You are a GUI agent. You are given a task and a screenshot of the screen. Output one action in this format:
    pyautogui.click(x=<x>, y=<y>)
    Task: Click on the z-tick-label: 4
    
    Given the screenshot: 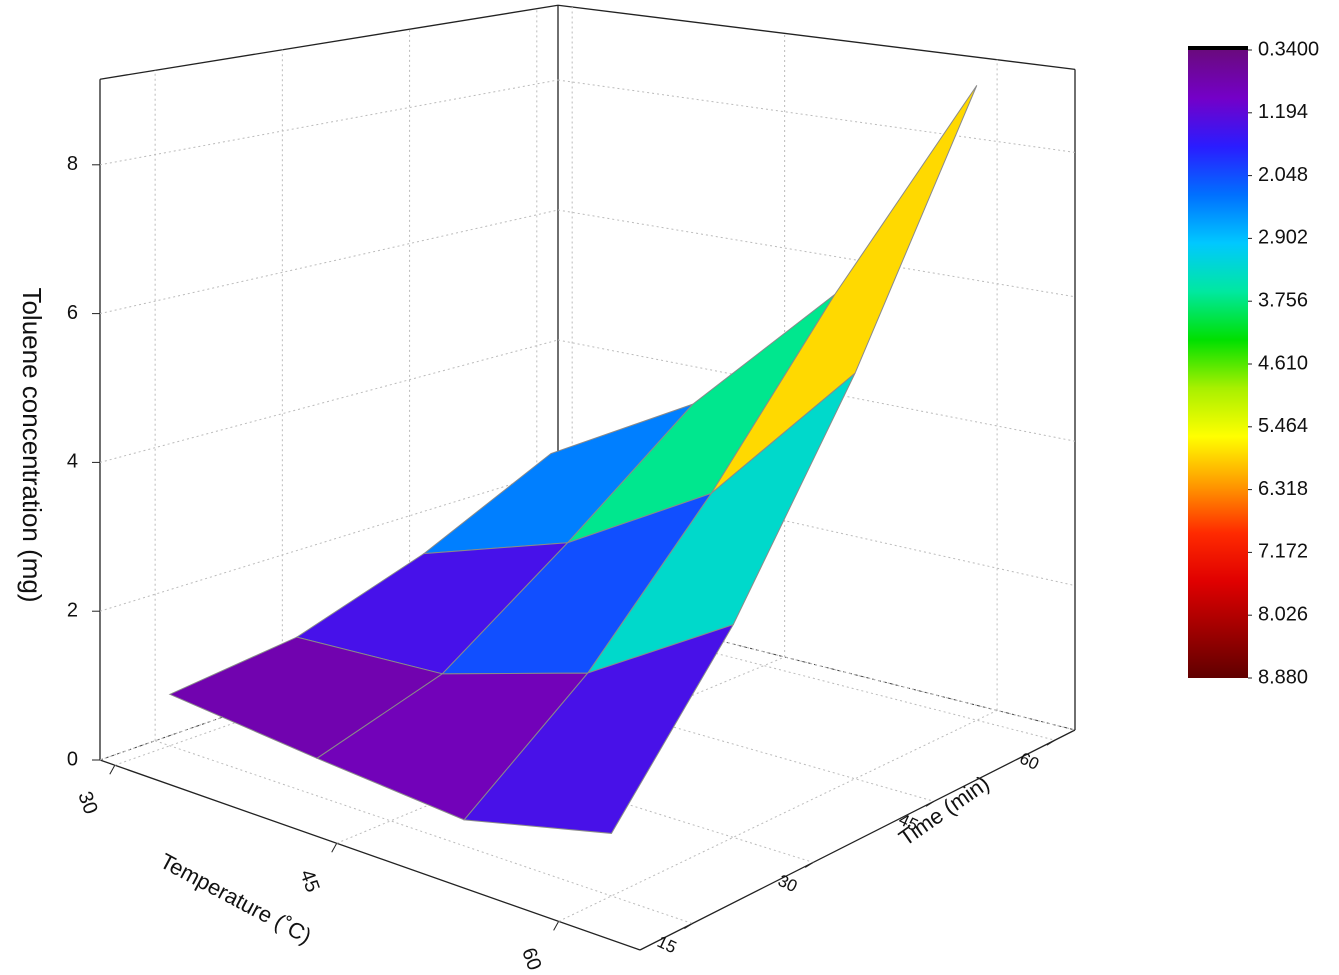 What is the action you would take?
    pyautogui.click(x=72, y=462)
    